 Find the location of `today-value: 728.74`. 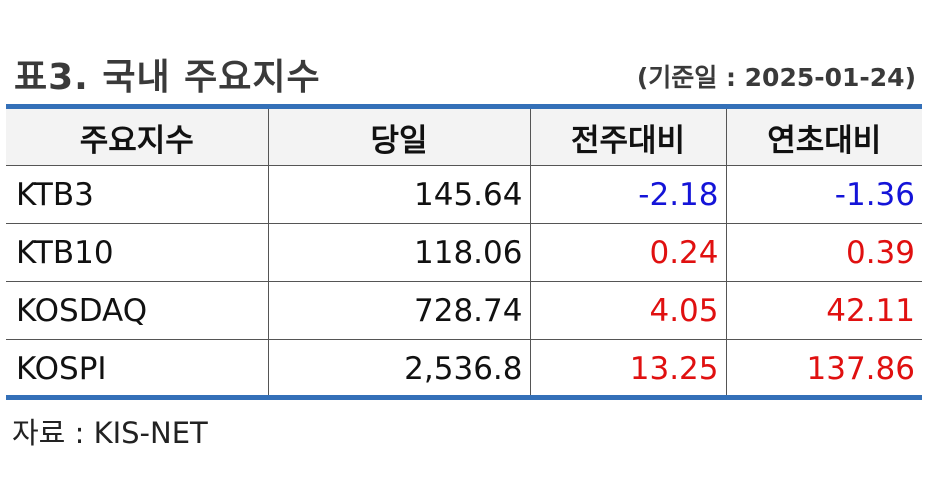

today-value: 728.74 is located at coordinates (398, 310).